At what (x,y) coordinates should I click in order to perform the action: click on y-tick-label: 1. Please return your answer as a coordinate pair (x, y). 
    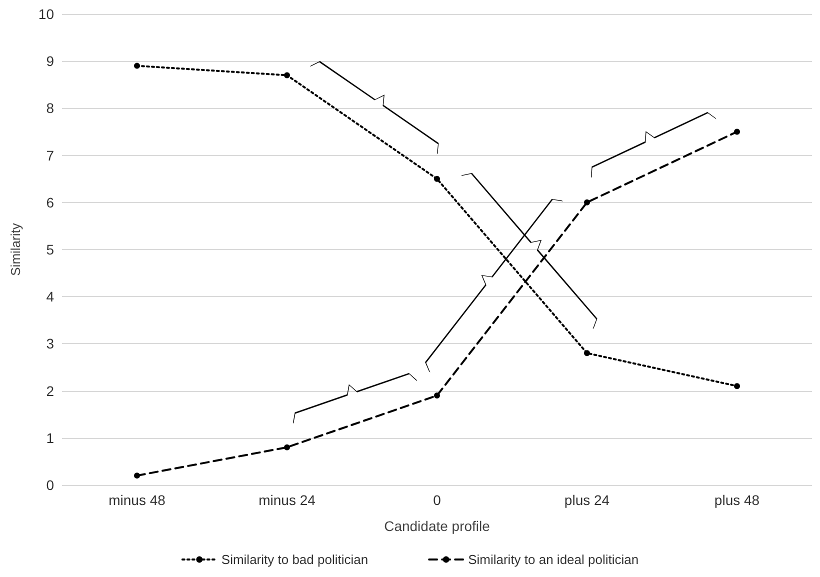
    Looking at the image, I should click on (50, 438).